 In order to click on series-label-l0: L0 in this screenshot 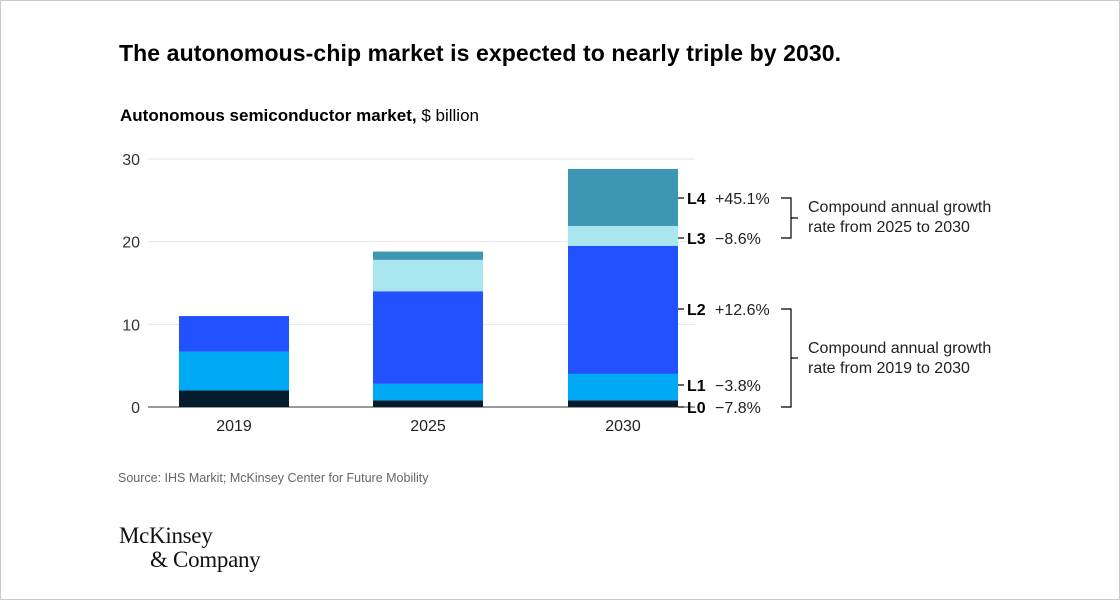, I will do `click(696, 408)`.